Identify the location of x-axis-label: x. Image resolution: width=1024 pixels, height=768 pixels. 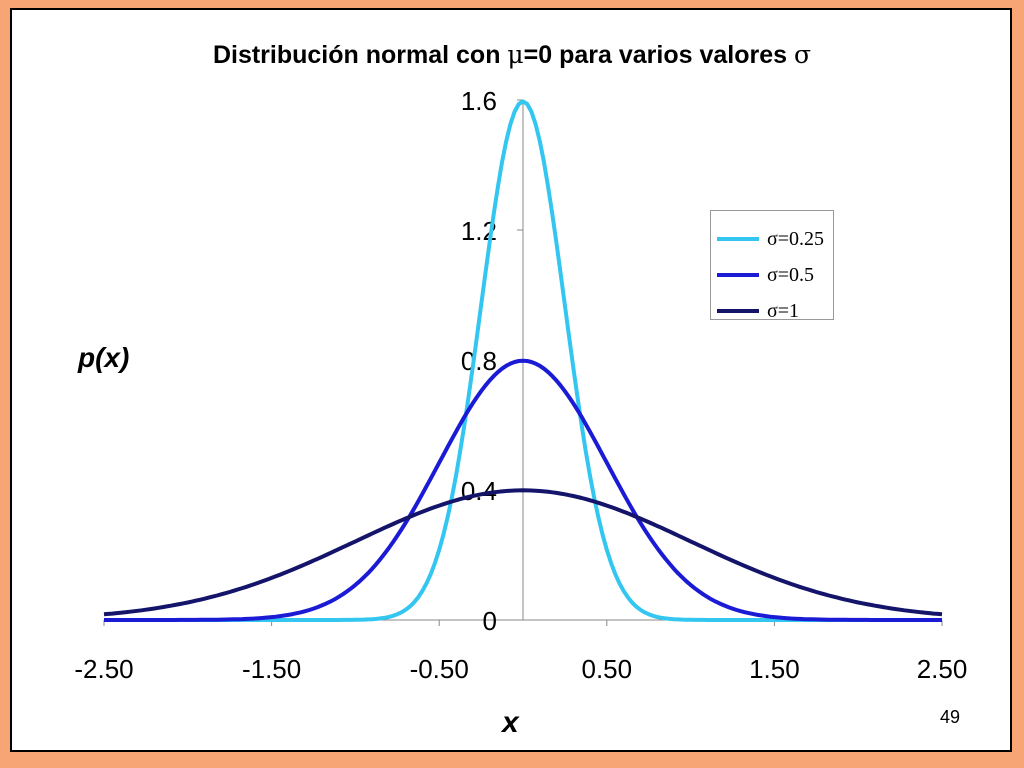
(510, 722).